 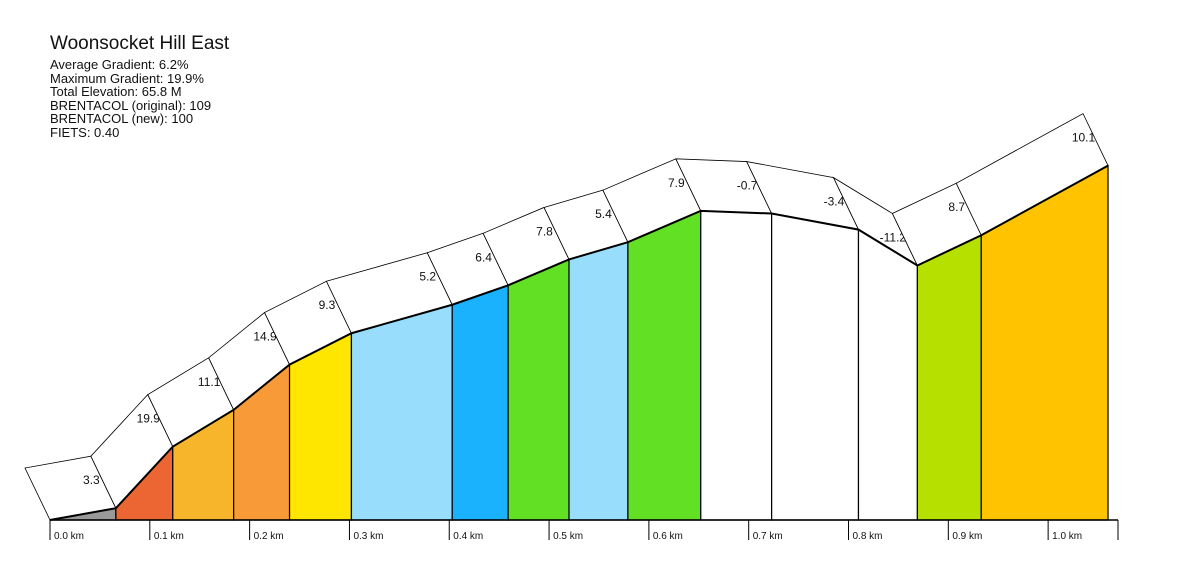 What do you see at coordinates (265, 337) in the screenshot?
I see `gradient-label-3: 14.9` at bounding box center [265, 337].